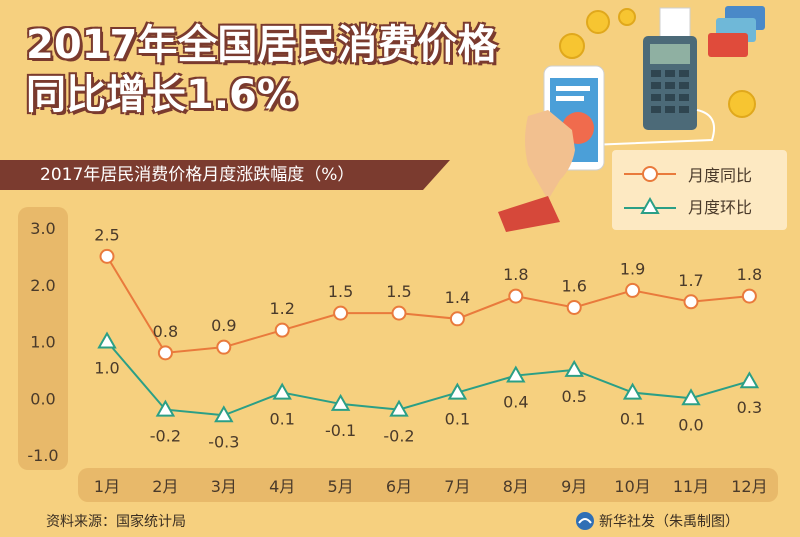  Describe the element at coordinates (282, 486) in the screenshot. I see `x-tick-label: 4月` at that location.